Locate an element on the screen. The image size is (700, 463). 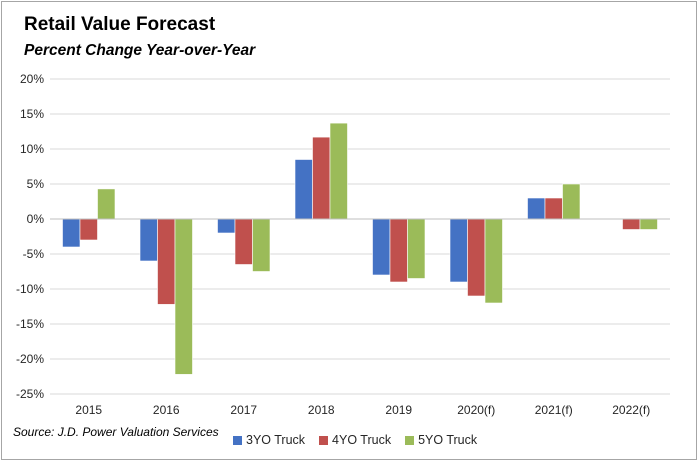
bar-4yo-truck-2019 is located at coordinates (398, 250).